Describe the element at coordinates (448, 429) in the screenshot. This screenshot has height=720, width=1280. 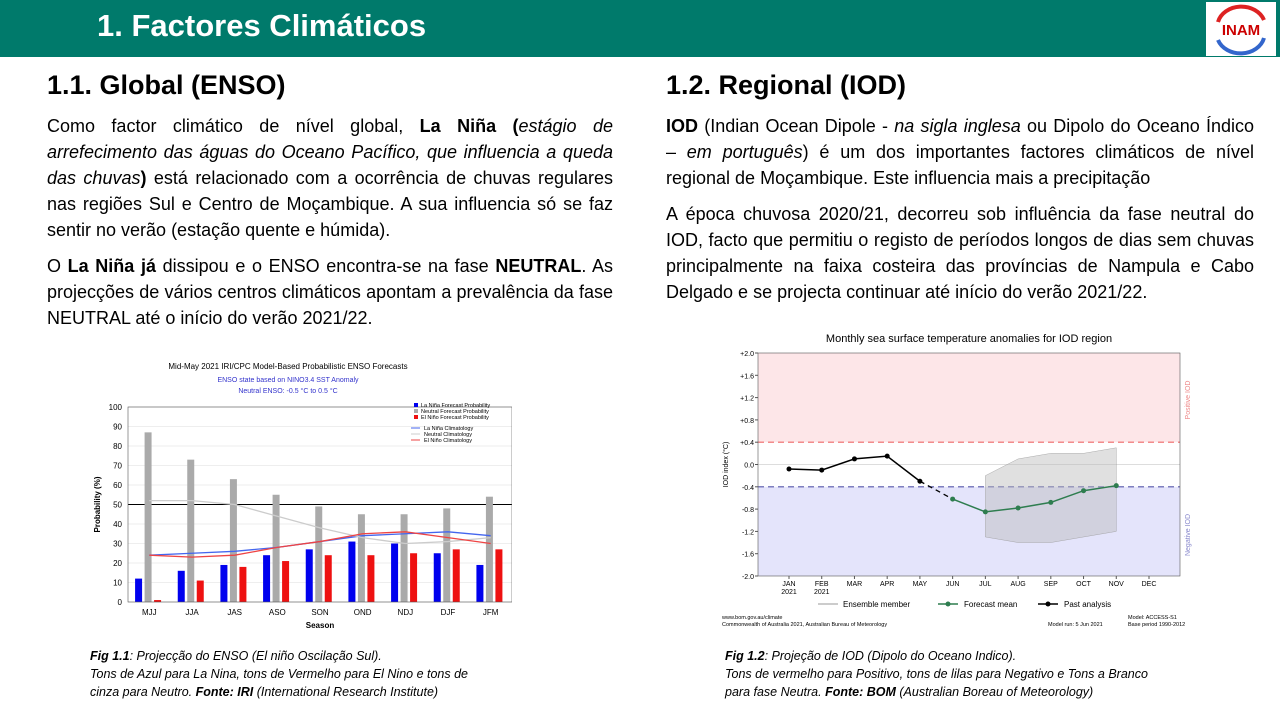
I see `legend-label: La Niña Climatology` at that location.